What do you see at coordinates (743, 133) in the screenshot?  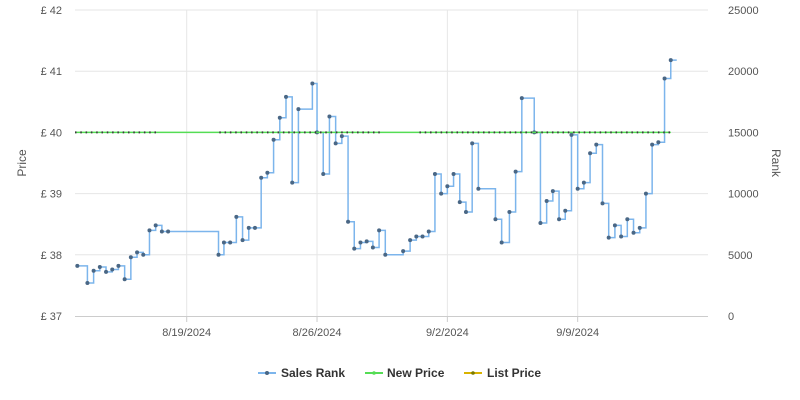 I see `y2-tick-label: 15000` at bounding box center [743, 133].